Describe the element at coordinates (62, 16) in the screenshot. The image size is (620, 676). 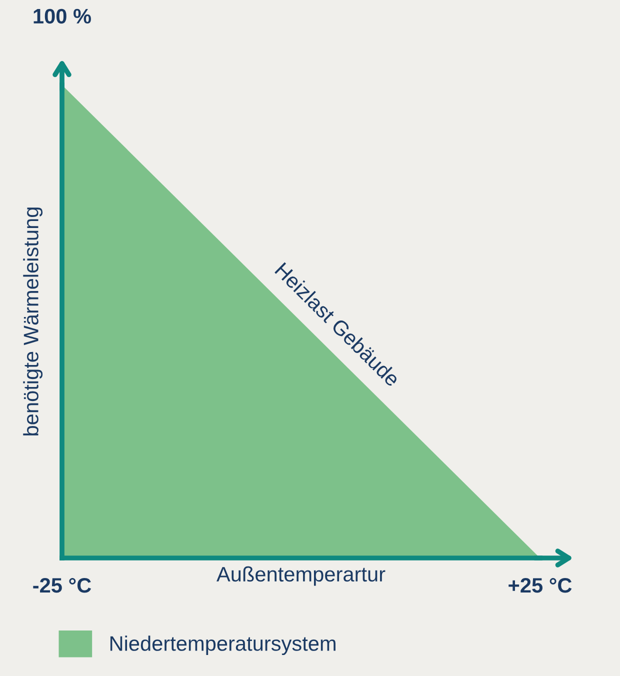
I see `text: 100 %` at that location.